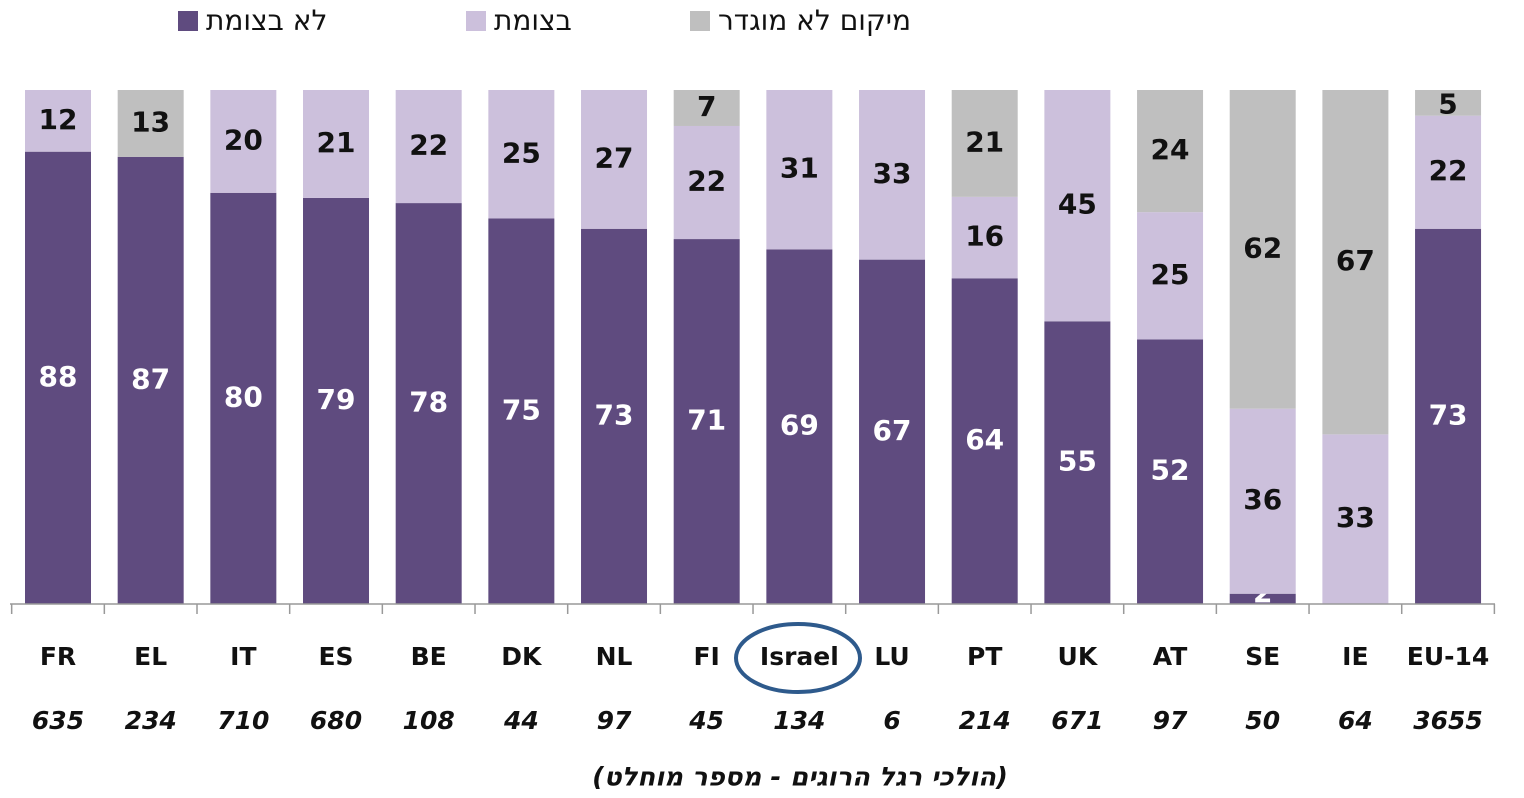 This screenshot has width=1524, height=798. I want to click on x-tick-label: DK, so click(522, 656).